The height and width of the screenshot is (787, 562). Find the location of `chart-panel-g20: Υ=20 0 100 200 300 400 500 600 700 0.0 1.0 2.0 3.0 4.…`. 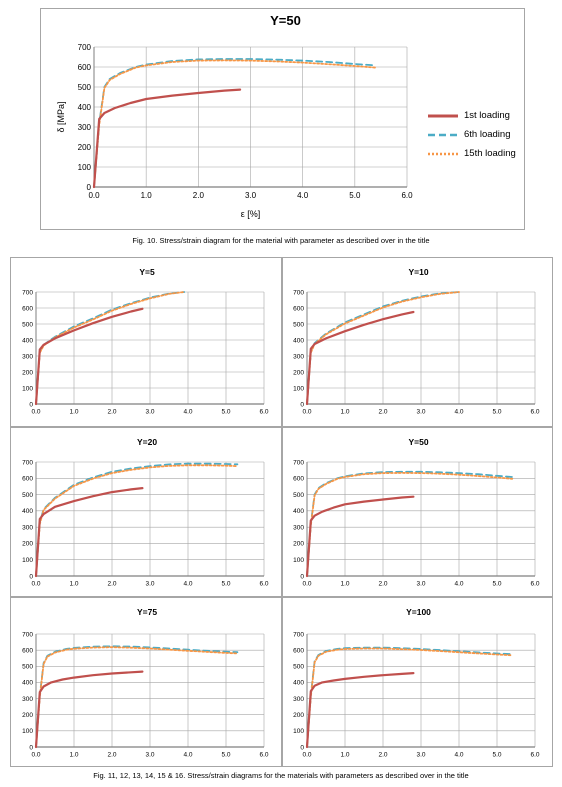

chart-panel-g20: Υ=20 0 100 200 300 400 500 600 700 0.0 1.0 2.0 3.0 4.… is located at coordinates (146, 512).